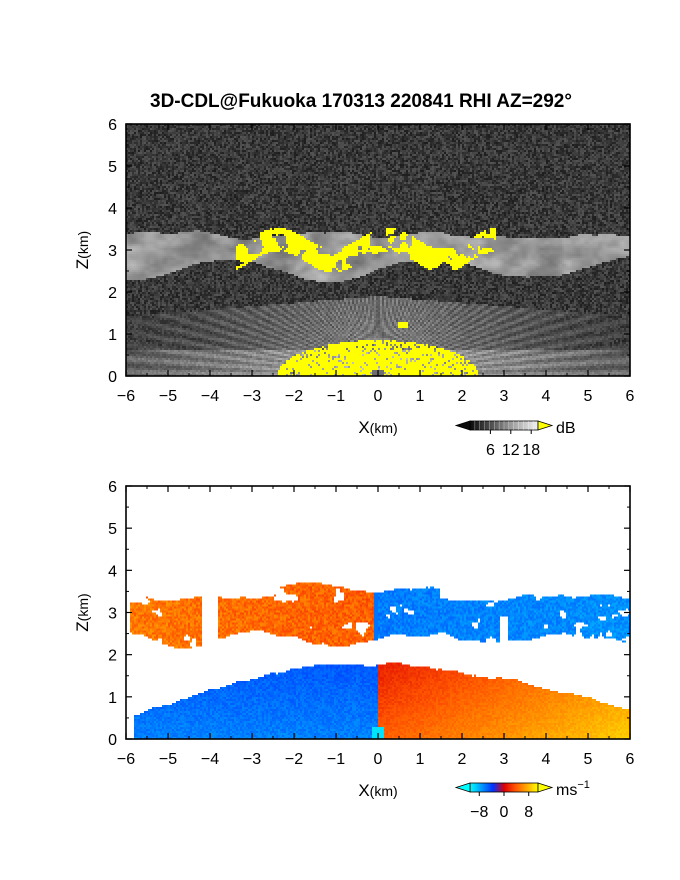 Image resolution: width=680 pixels, height=880 pixels. What do you see at coordinates (531, 450) in the screenshot?
I see `colorbar-tick-label: 18` at bounding box center [531, 450].